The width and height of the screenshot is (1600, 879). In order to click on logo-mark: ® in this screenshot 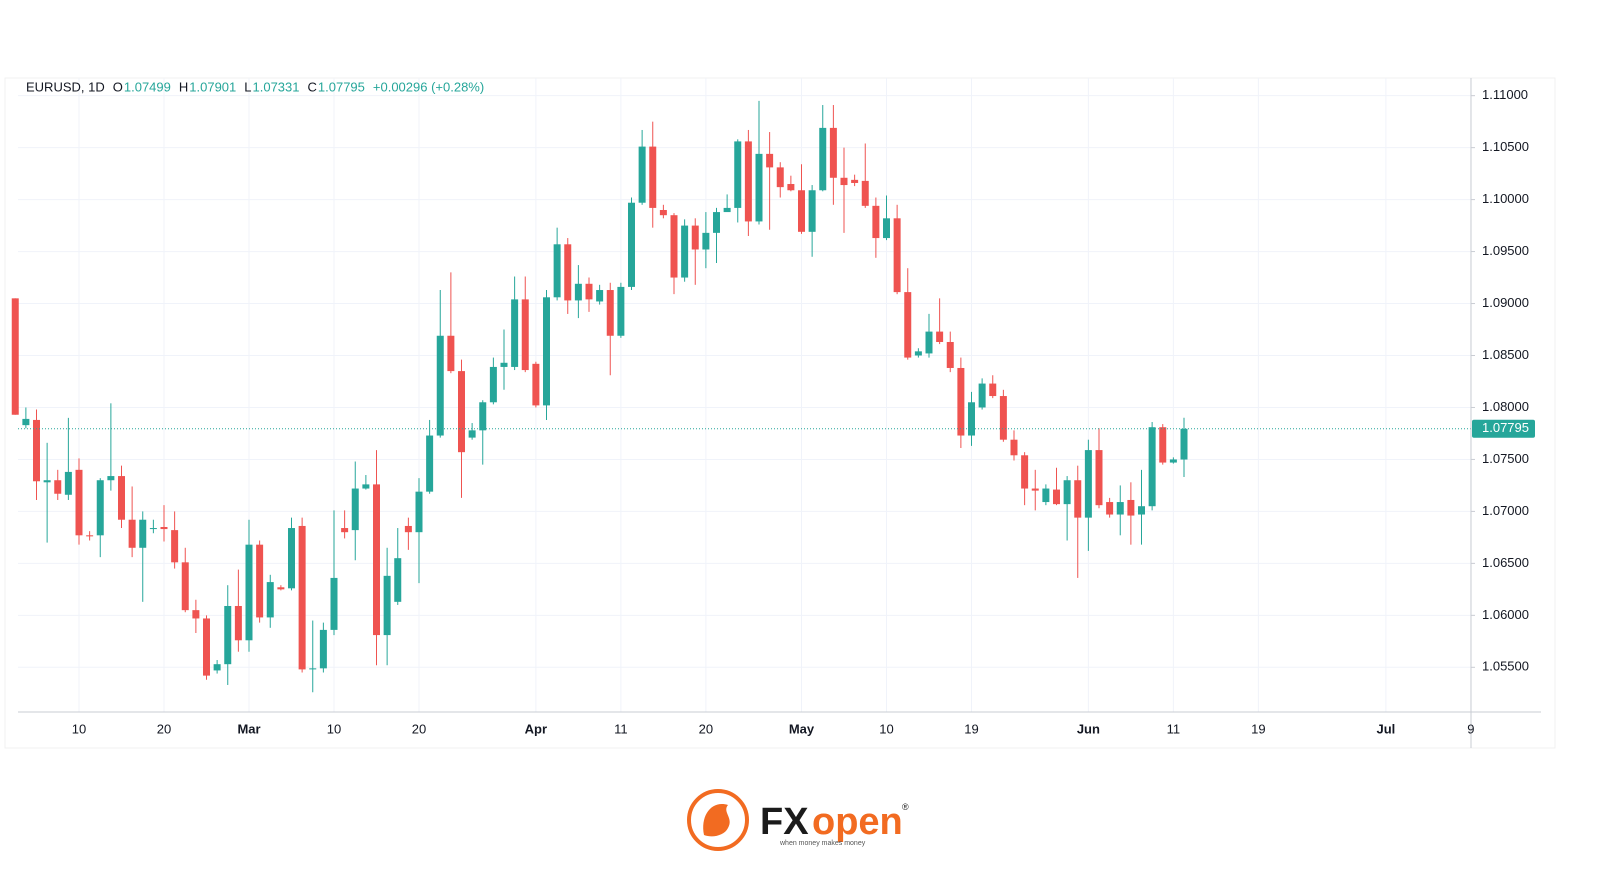, I will do `click(905, 807)`.